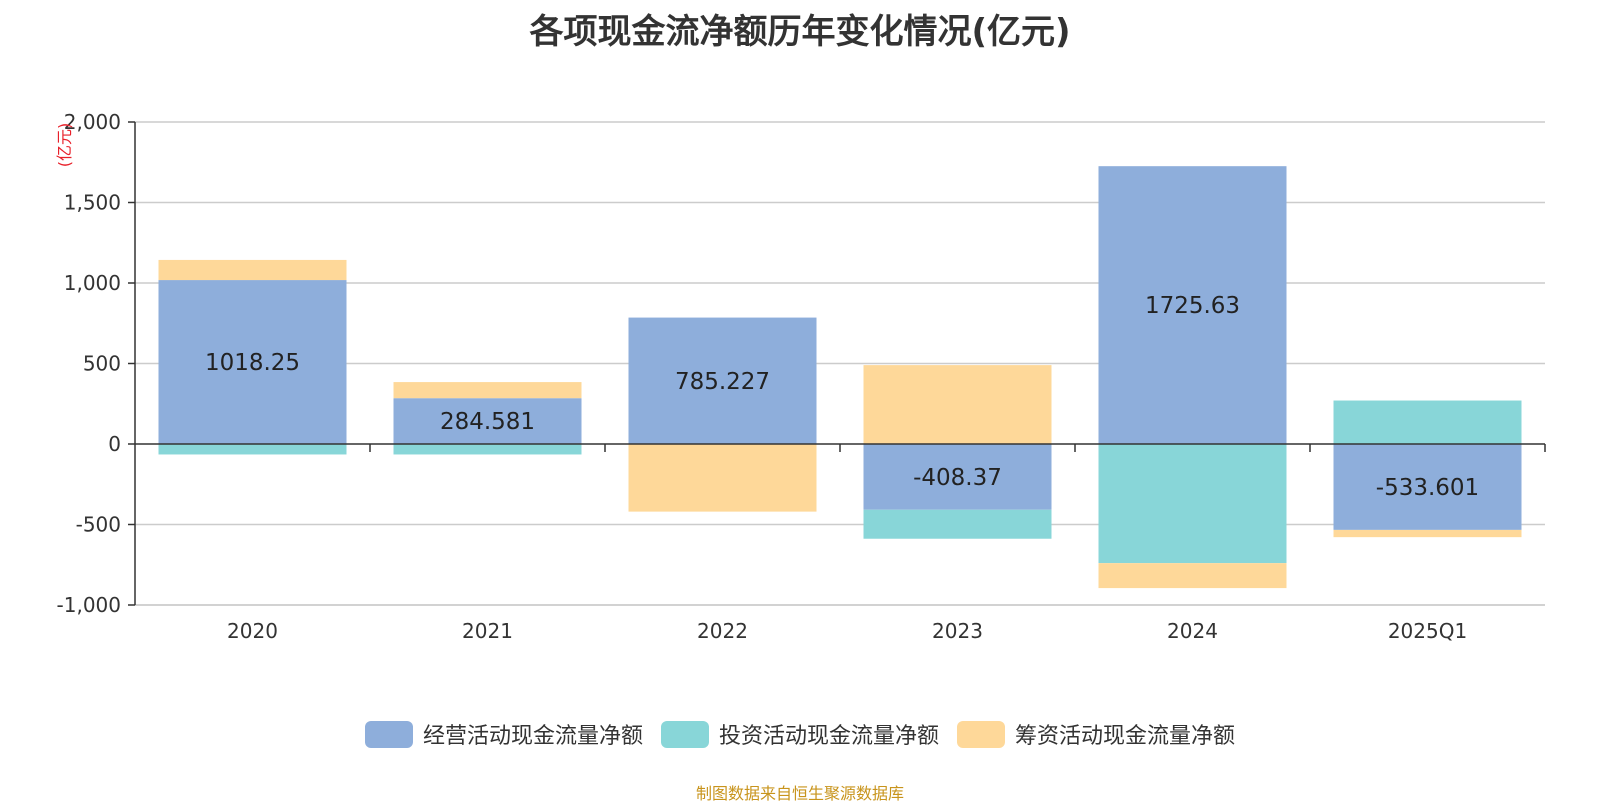  I want to click on data-label: 1725.63, so click(1192, 306).